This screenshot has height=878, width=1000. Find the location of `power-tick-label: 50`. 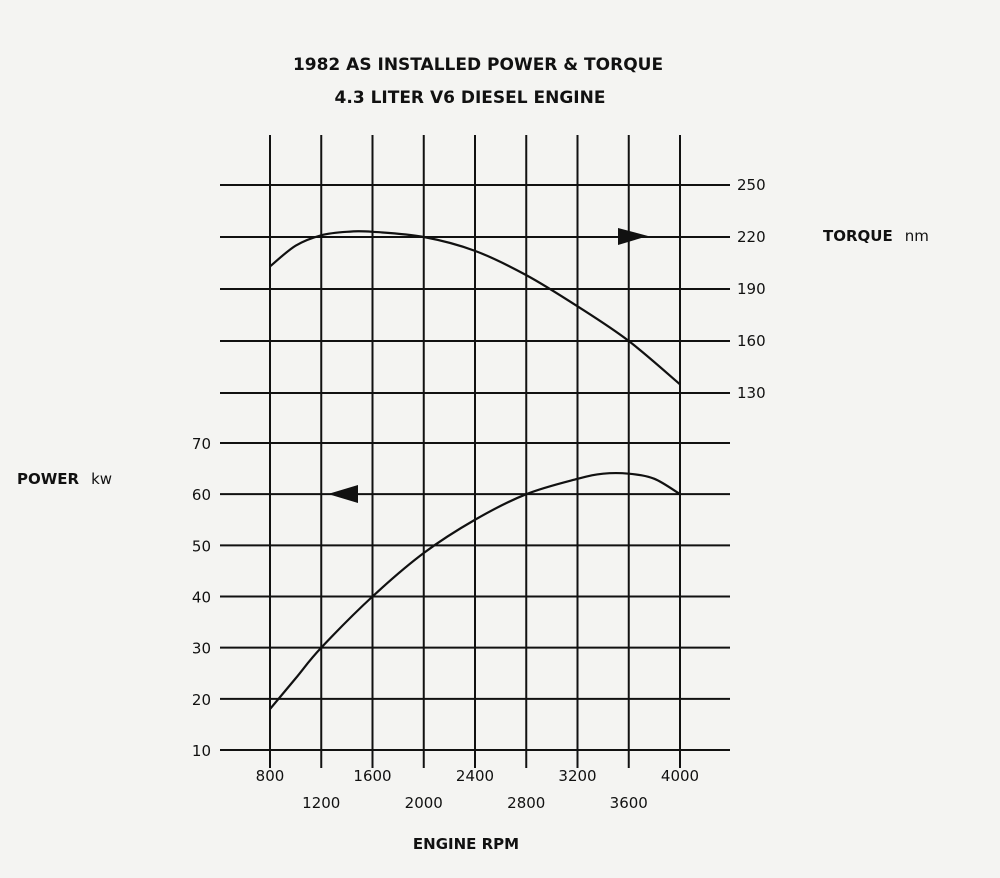

power-tick-label: 50 is located at coordinates (201, 546).